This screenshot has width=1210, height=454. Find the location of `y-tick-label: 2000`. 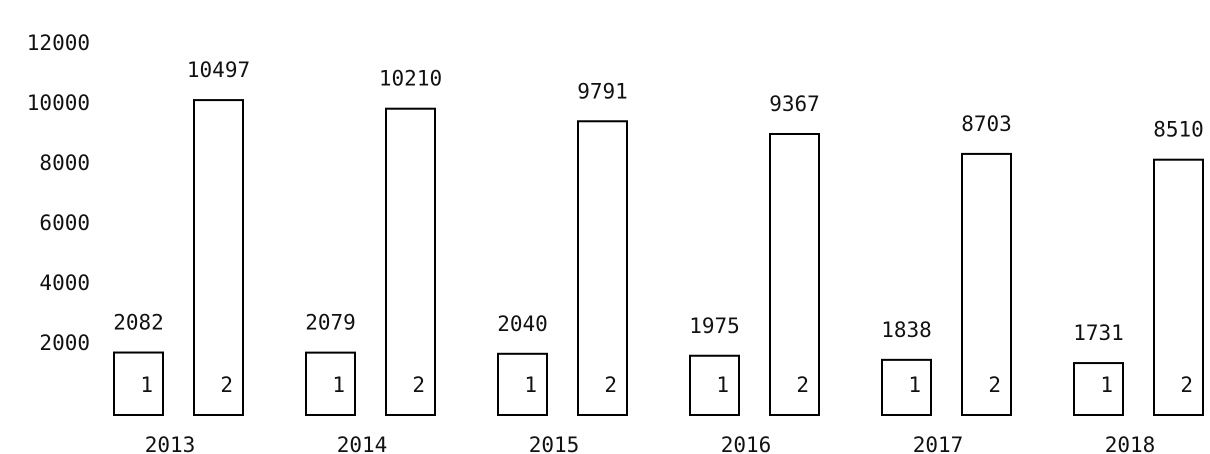

y-tick-label: 2000 is located at coordinates (64, 343).